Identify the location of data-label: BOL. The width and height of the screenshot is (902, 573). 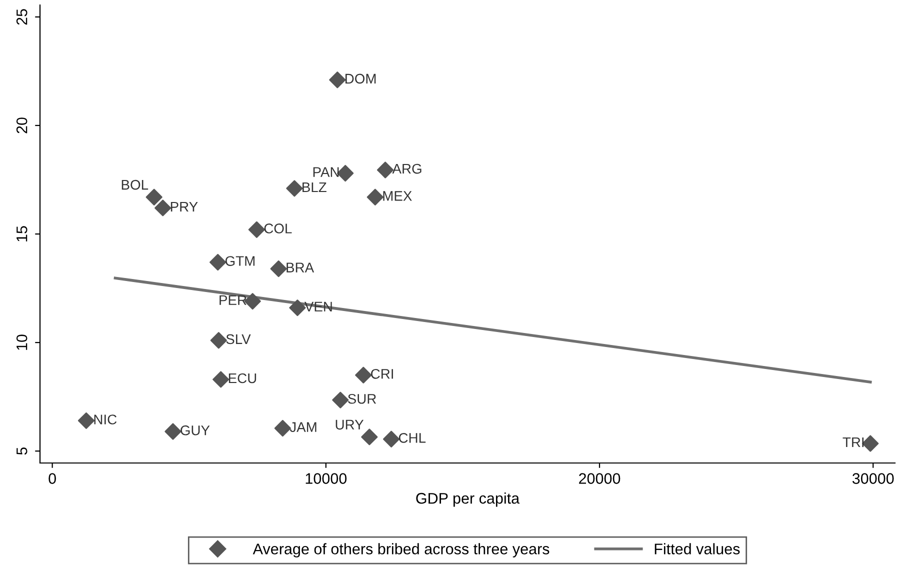
(135, 185).